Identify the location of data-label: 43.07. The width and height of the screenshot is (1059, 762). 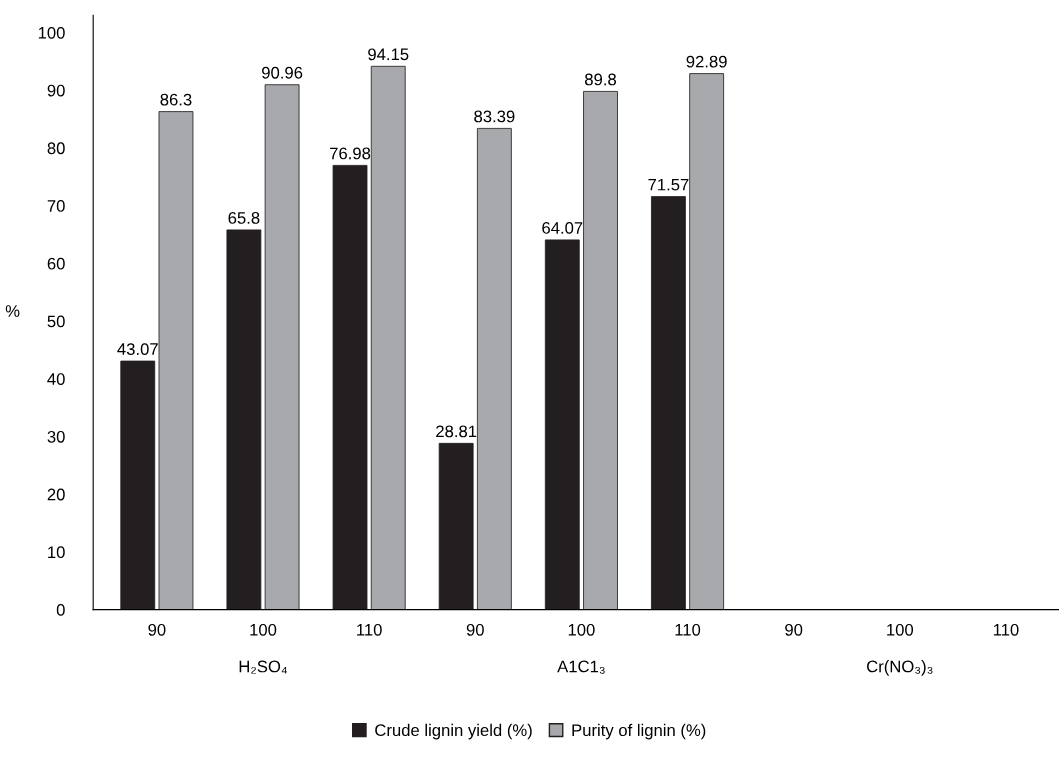
(137, 349).